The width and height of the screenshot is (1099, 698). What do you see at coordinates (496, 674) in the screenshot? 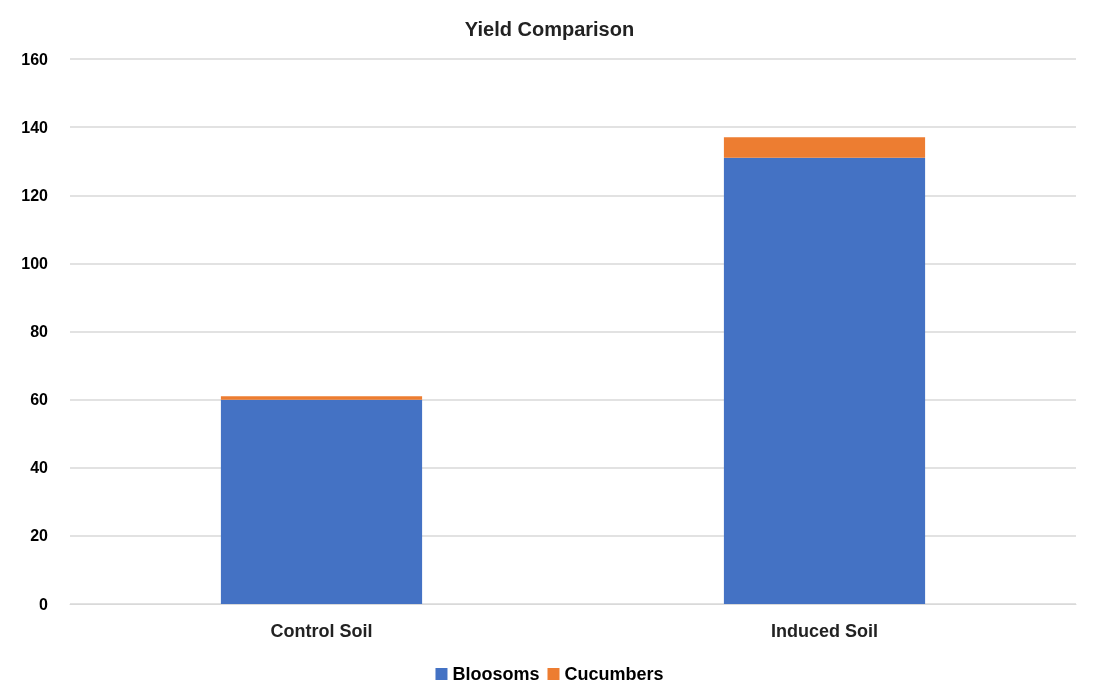
I see `legend-label: Bloosoms` at bounding box center [496, 674].